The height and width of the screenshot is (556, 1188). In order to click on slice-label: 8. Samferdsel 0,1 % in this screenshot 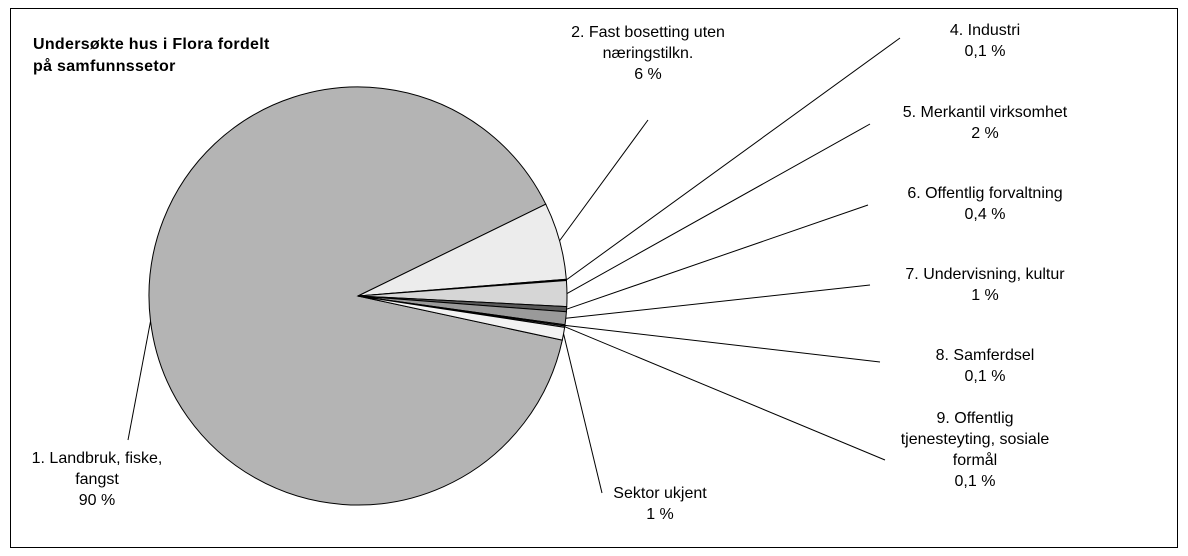, I will do `click(985, 366)`.